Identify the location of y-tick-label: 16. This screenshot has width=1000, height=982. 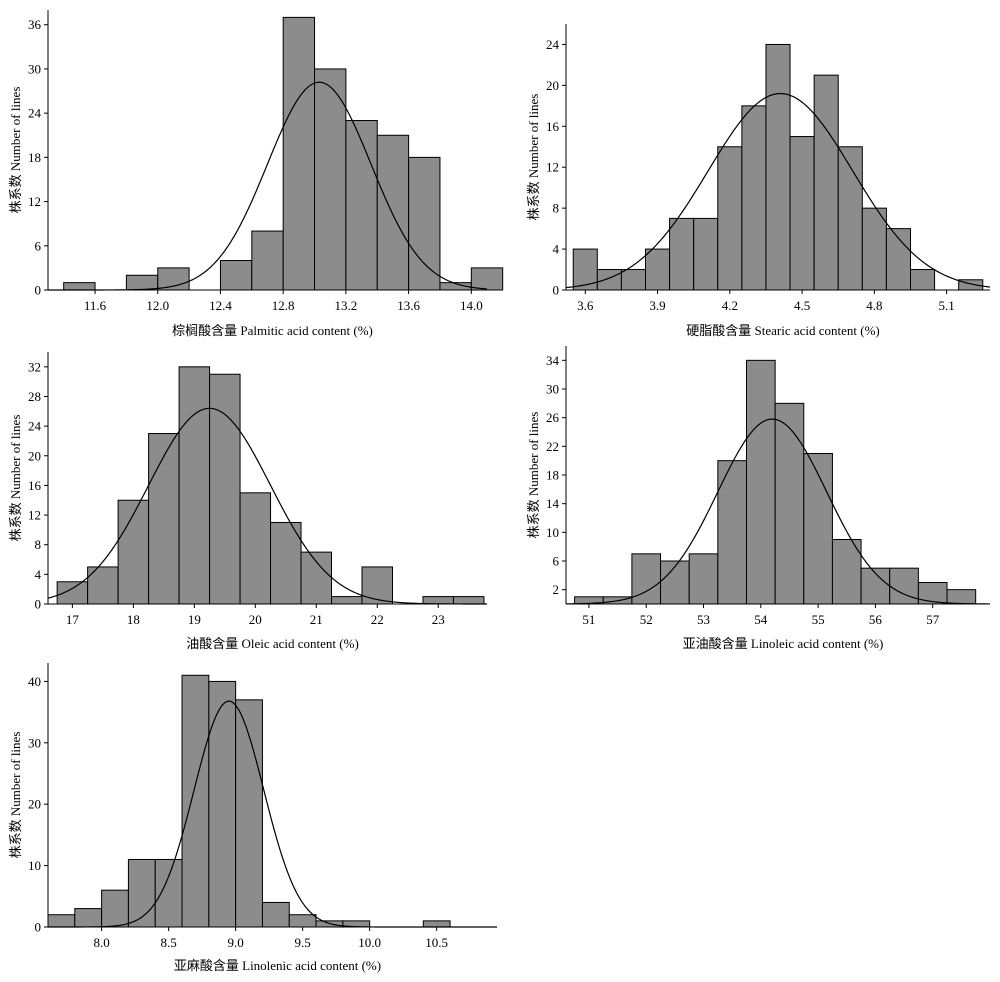
(35, 485).